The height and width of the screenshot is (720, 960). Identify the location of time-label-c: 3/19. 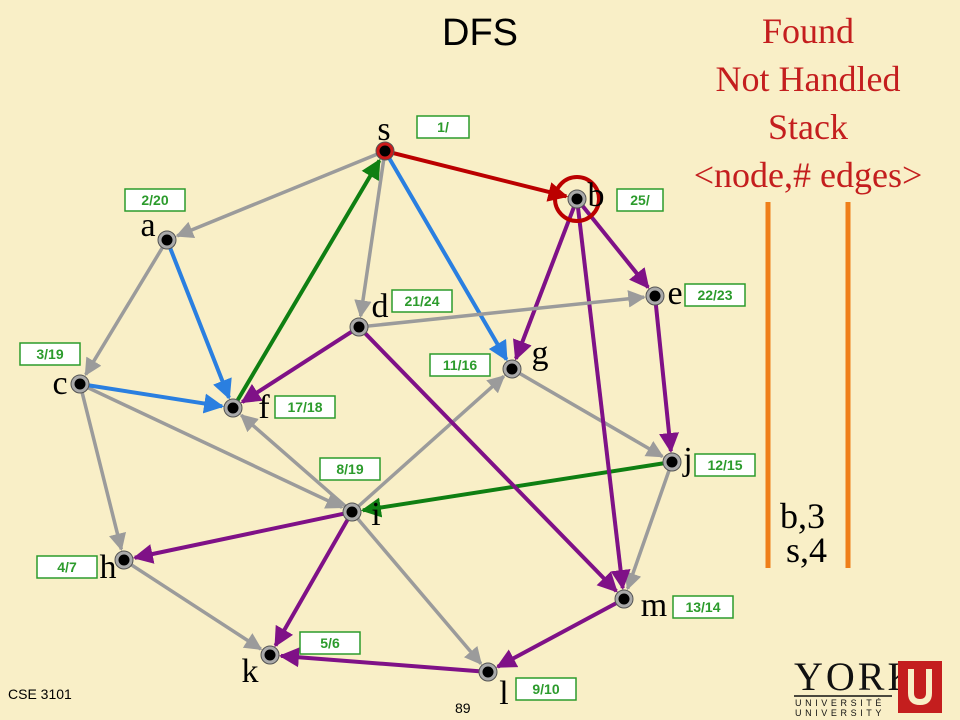
(49, 354).